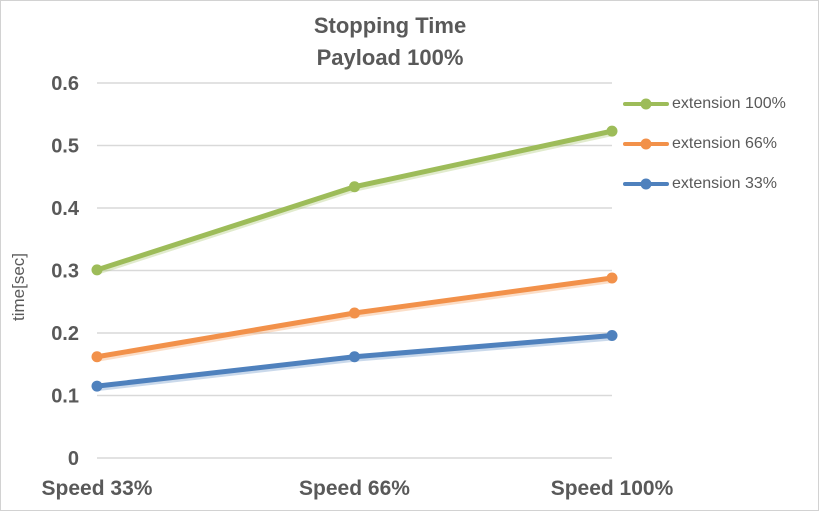 This screenshot has height=511, width=819. Describe the element at coordinates (354, 320) in the screenshot. I see `series-line-shadow` at that location.